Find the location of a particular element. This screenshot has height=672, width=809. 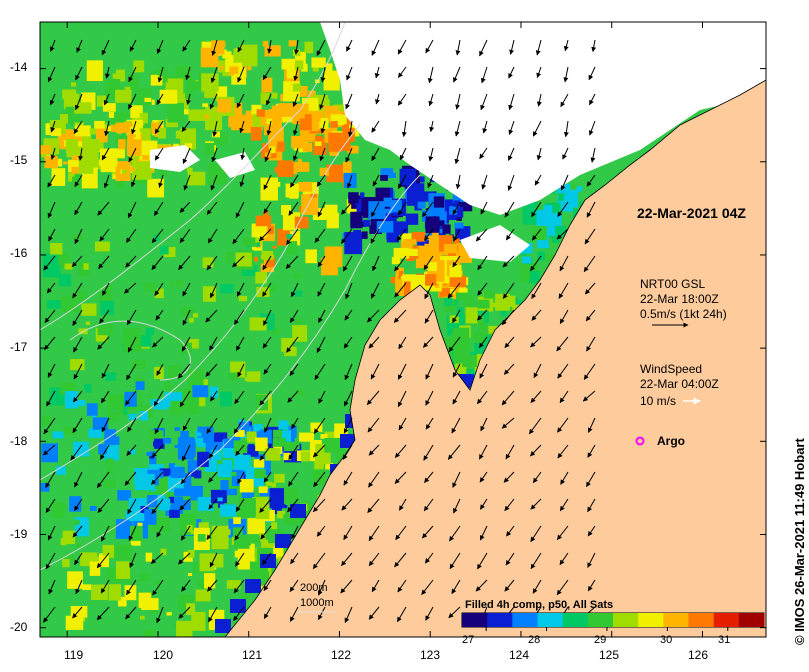

lat-label: -19 is located at coordinates (19, 534).